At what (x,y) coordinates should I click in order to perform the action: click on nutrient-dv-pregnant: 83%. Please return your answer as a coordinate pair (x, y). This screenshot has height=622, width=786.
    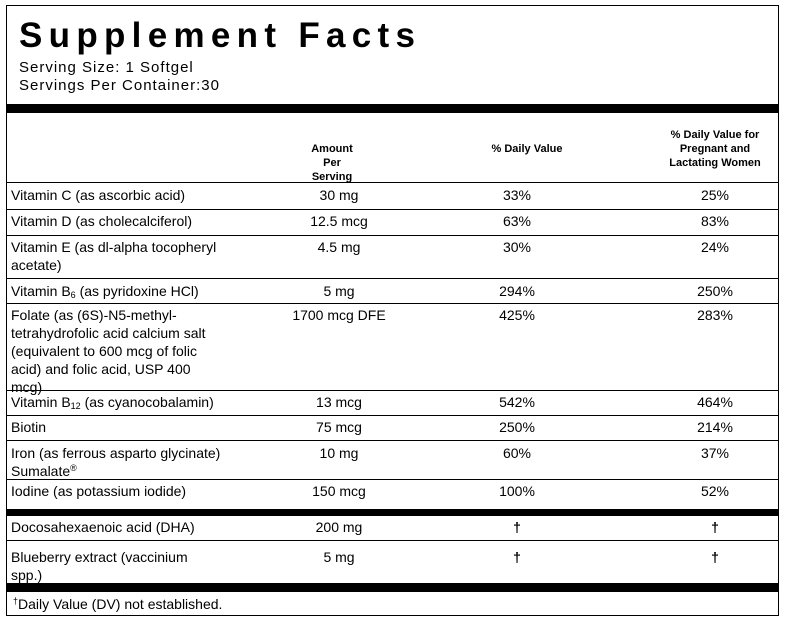
    Looking at the image, I should click on (715, 221).